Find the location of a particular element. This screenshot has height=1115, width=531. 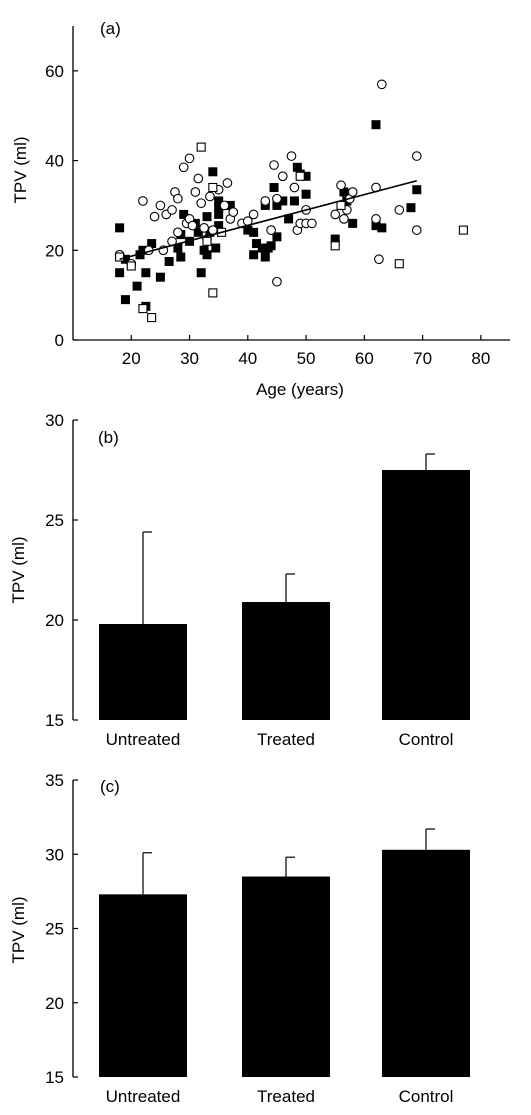

y-tick-label-a: 0 is located at coordinates (59, 340).